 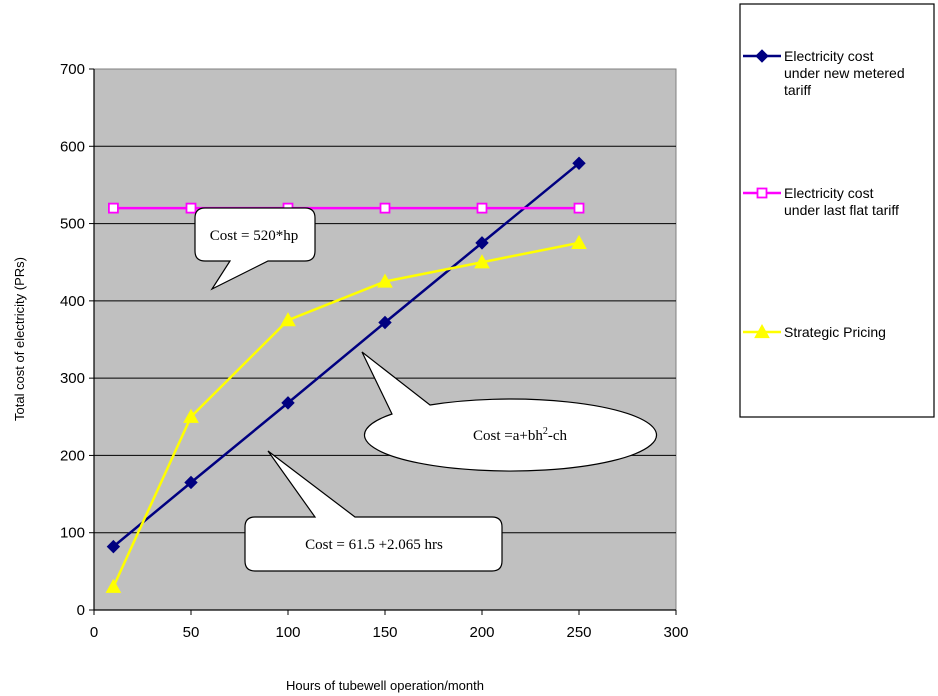 I want to click on legend-box, so click(x=837, y=210).